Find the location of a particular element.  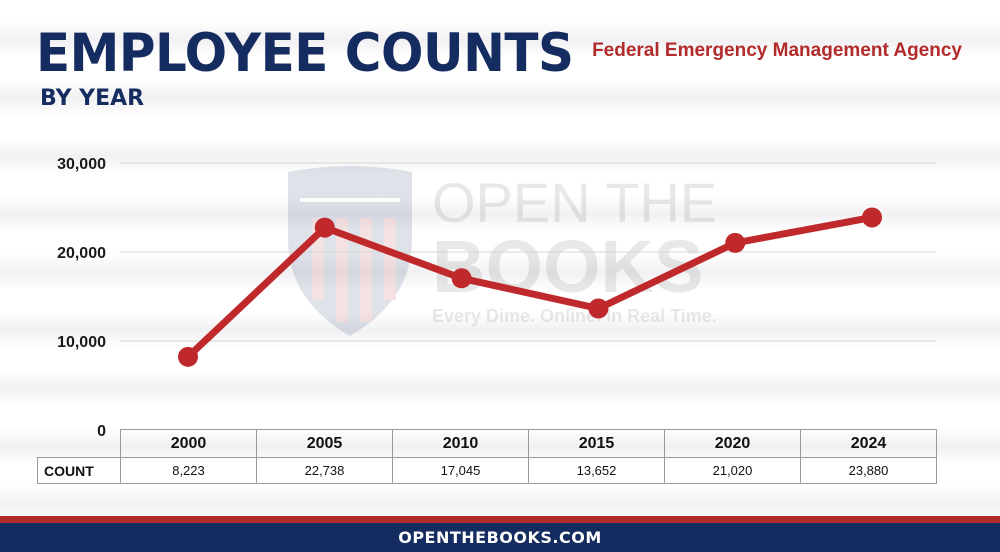

y-axis-ticks: 0 10,000 20,000 30,000 is located at coordinates (81, 298).